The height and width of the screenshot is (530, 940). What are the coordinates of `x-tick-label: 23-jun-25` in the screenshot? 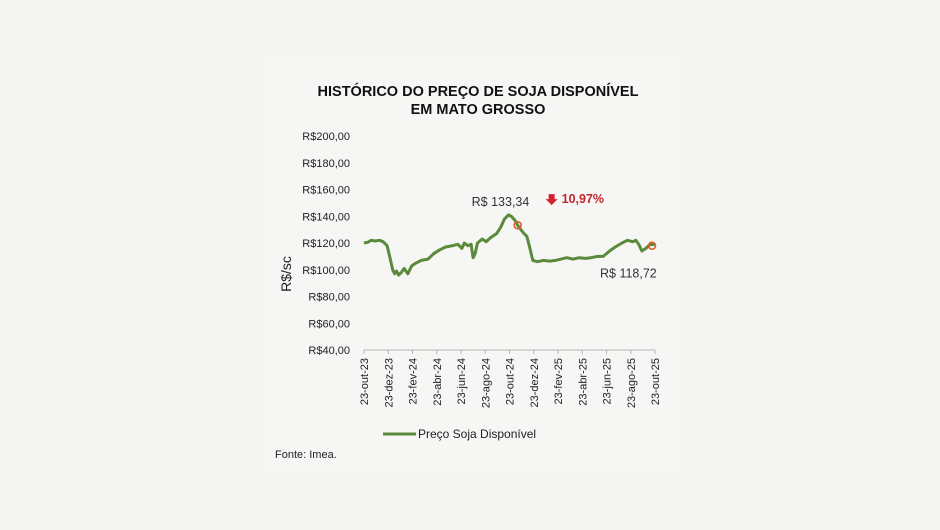 It's located at (608, 381).